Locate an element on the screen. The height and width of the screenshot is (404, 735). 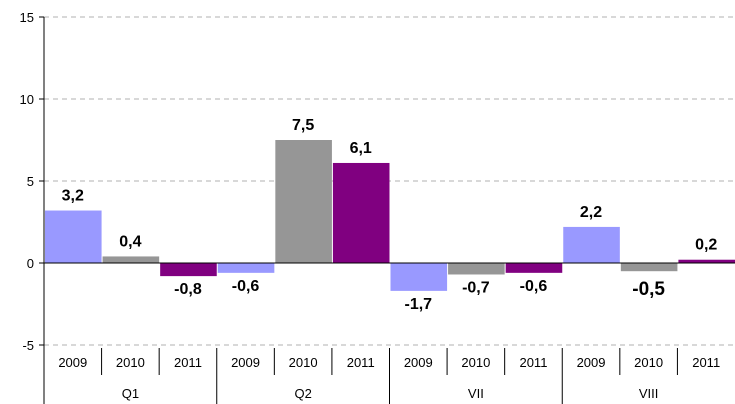
bar-viii-2010 is located at coordinates (649, 267).